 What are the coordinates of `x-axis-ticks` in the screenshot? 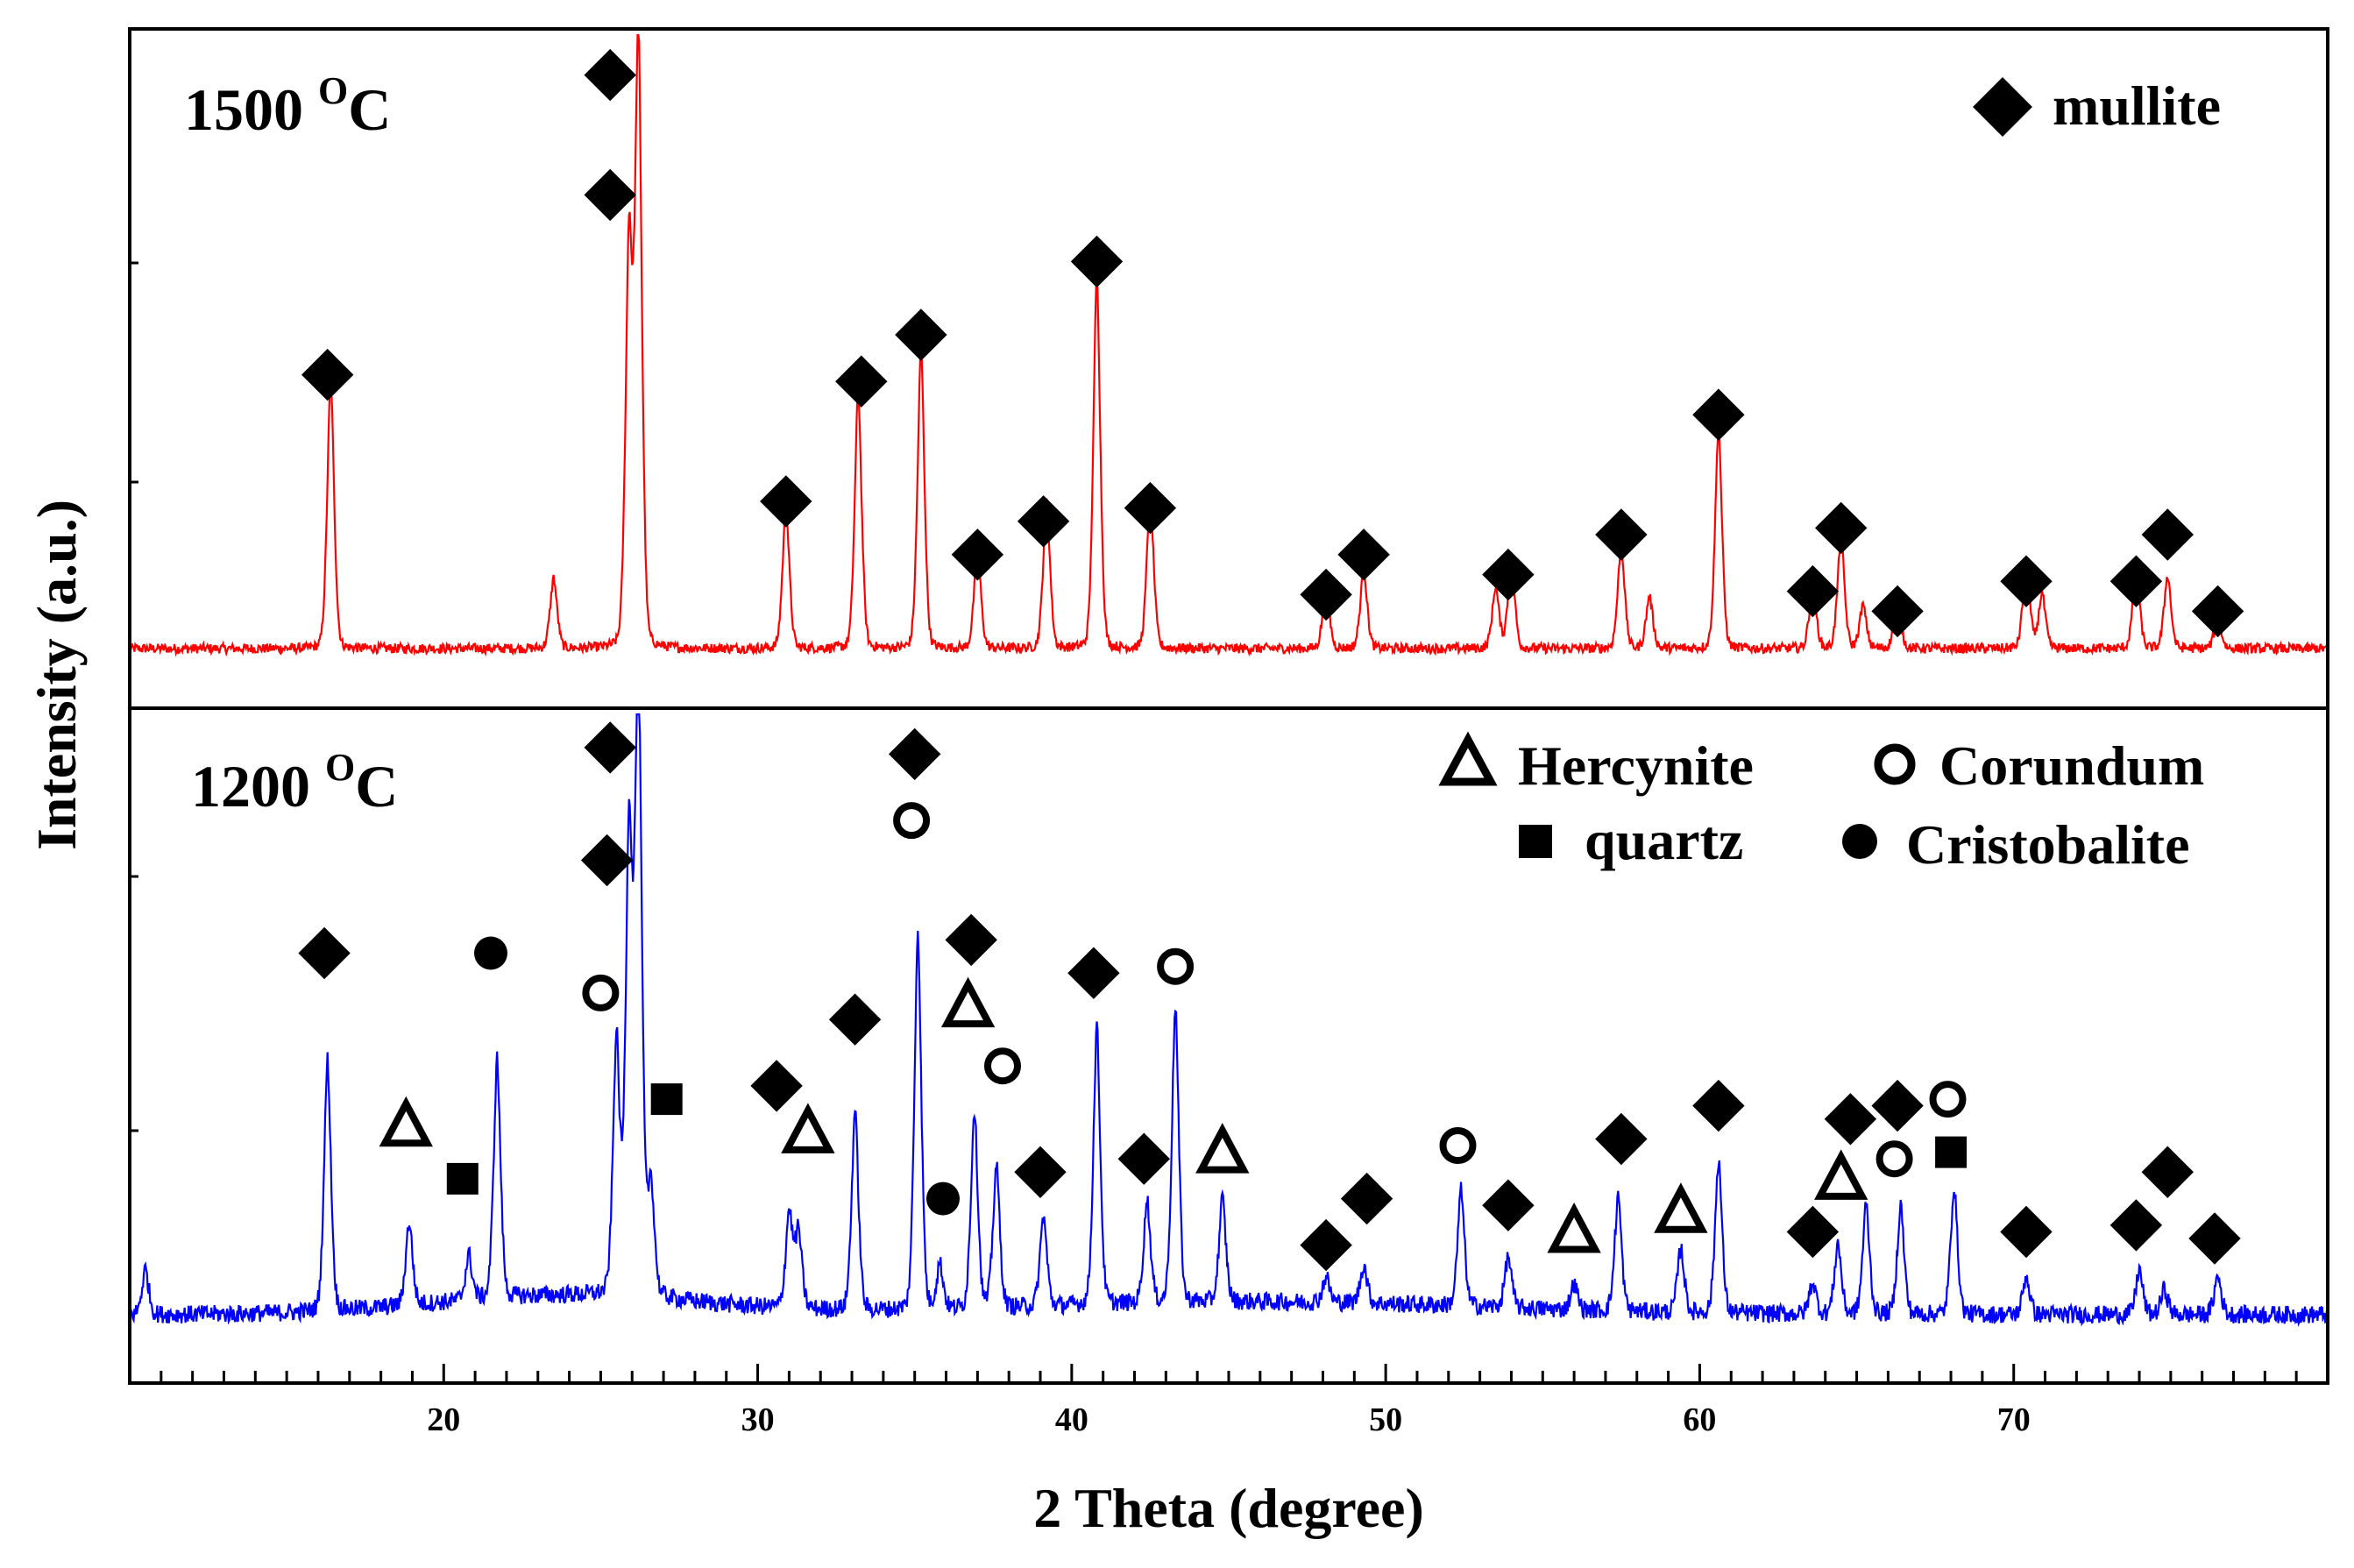 It's located at (1229, 1373).